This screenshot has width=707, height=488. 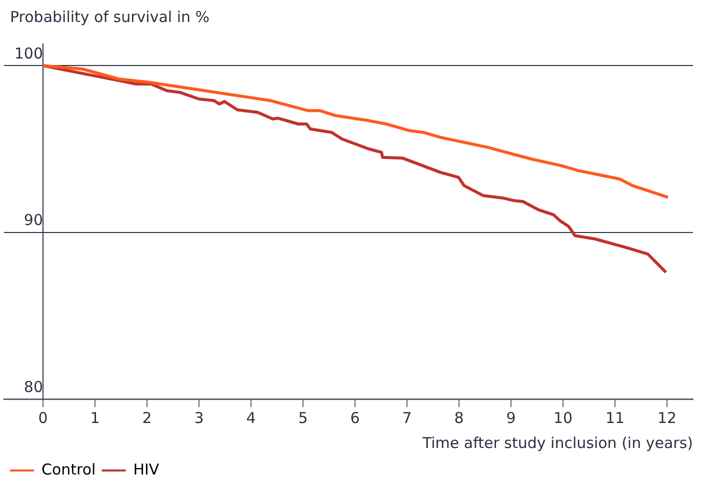 I want to click on x-tick-label: 7, so click(x=407, y=417).